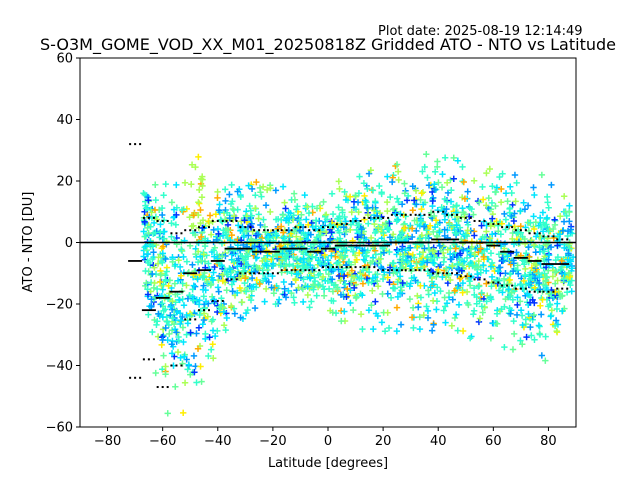 The width and height of the screenshot is (640, 484). What do you see at coordinates (493, 441) in the screenshot?
I see `x-tick-label: 60` at bounding box center [493, 441].